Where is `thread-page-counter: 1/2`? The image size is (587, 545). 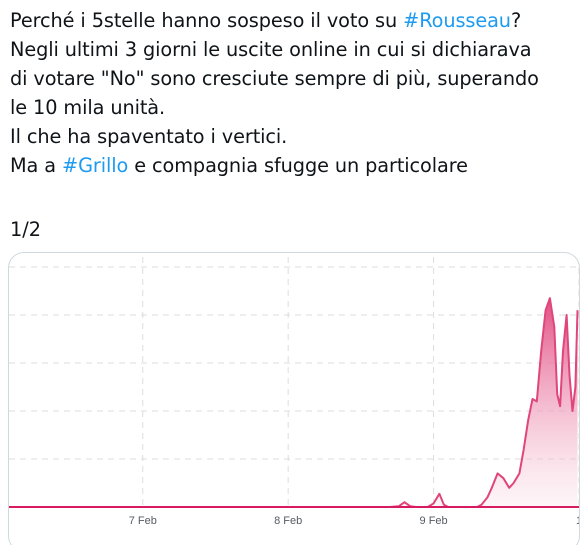 thread-page-counter: 1/2 is located at coordinates (26, 229).